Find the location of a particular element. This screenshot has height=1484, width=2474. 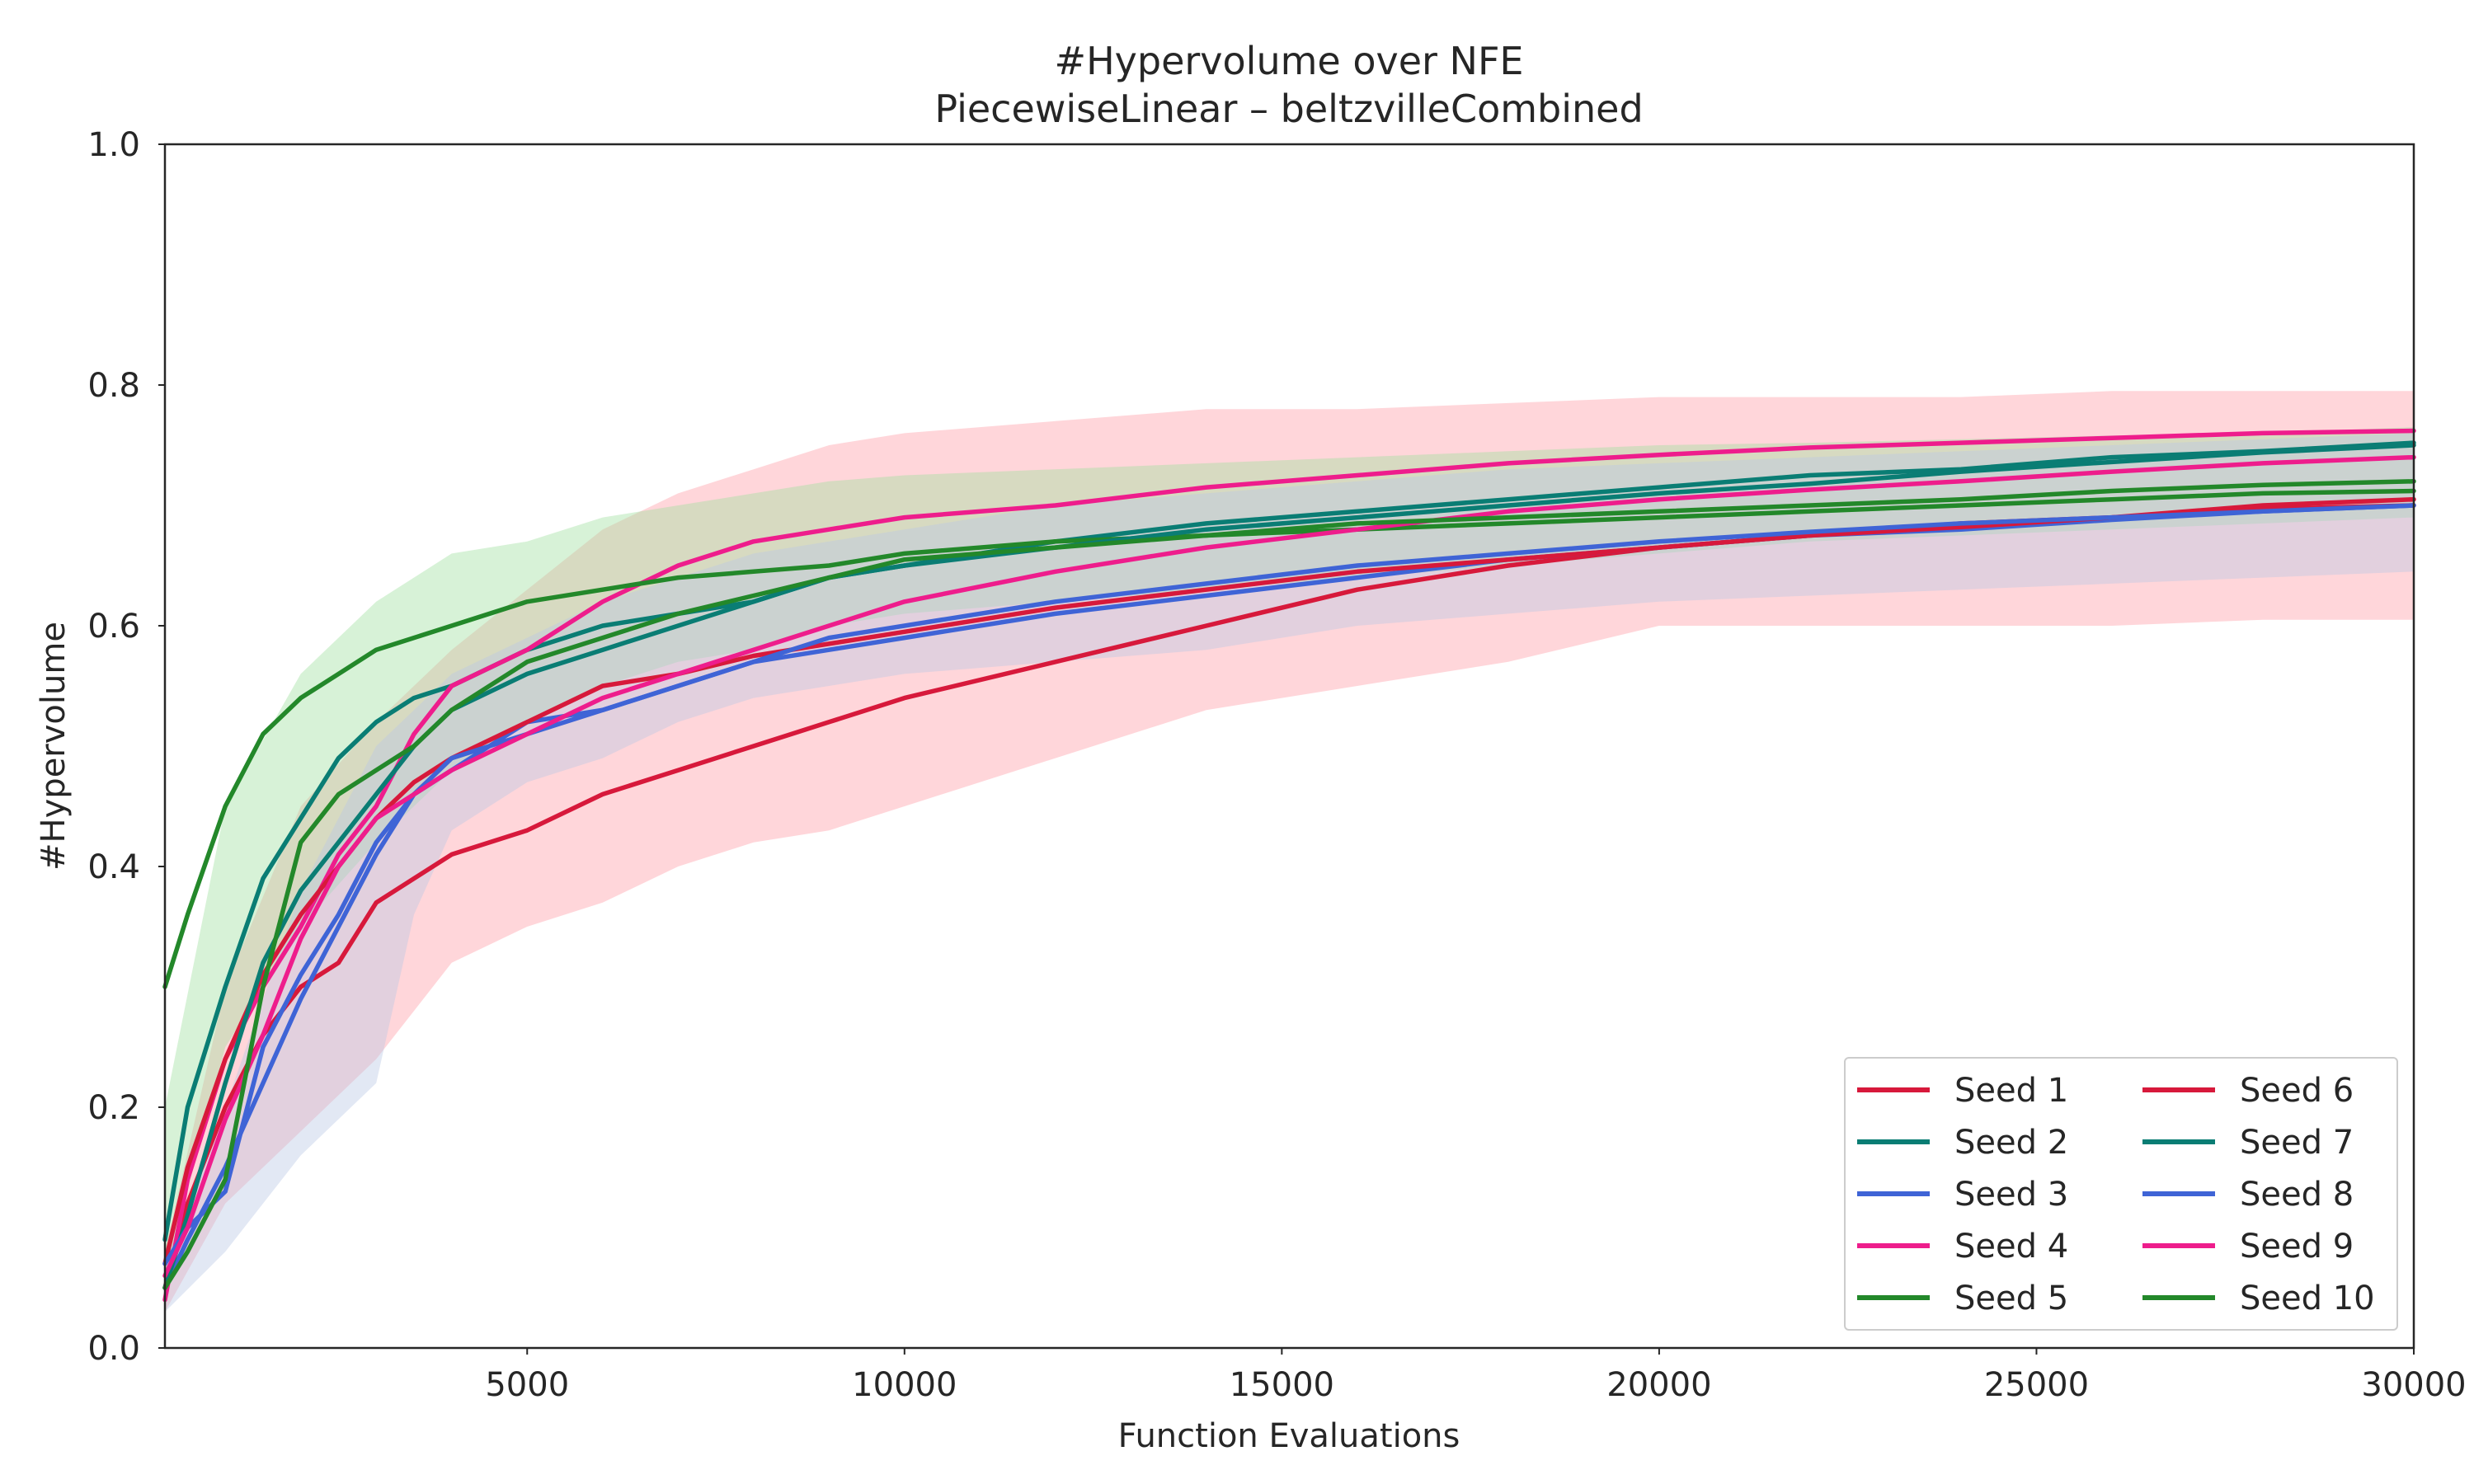

legend-label: Seed 1 is located at coordinates (2011, 1091).